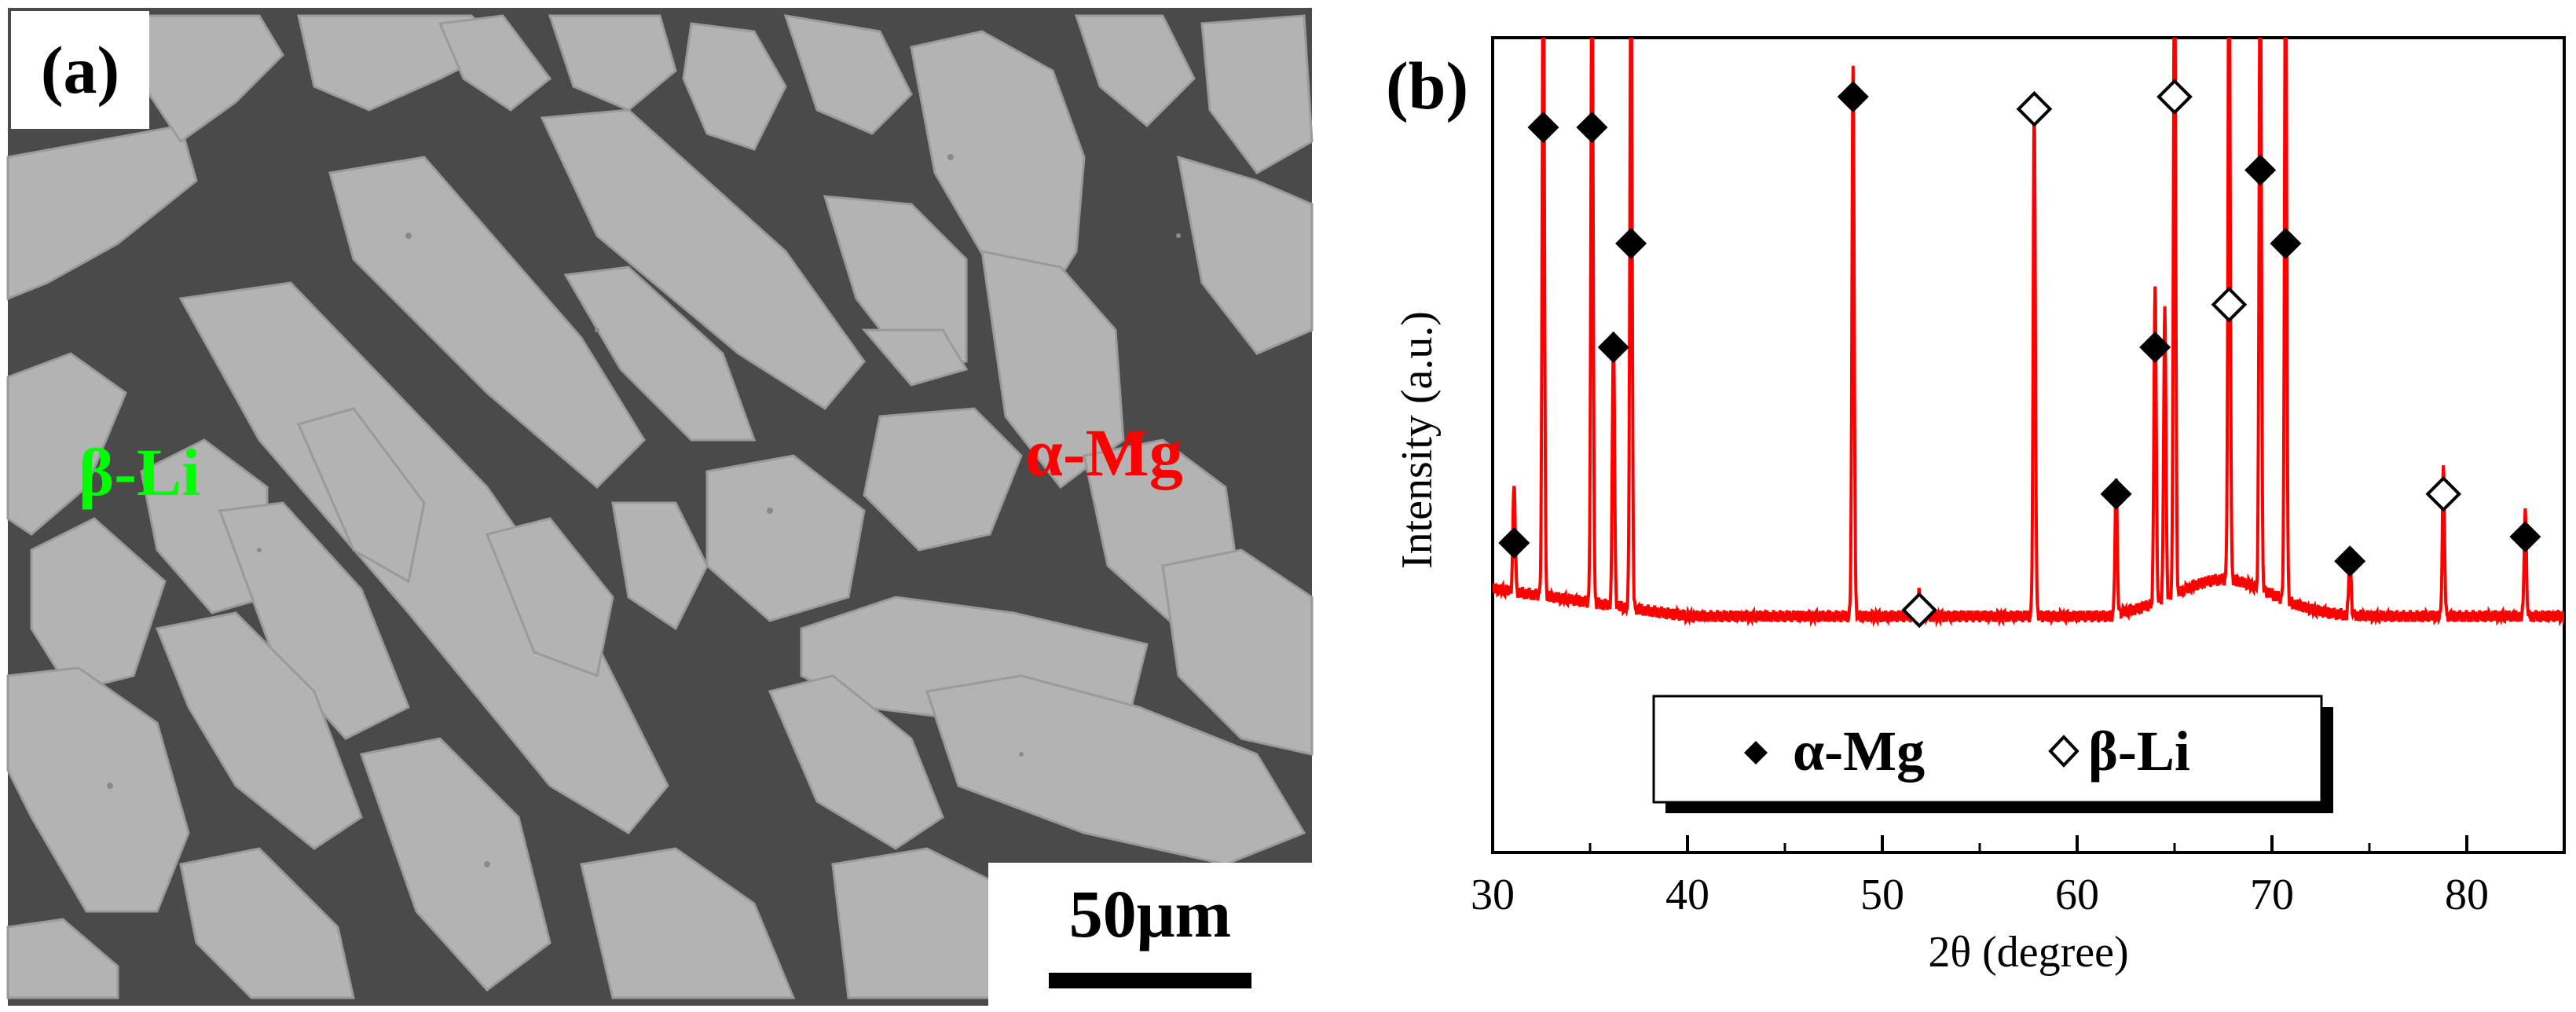 Image resolution: width=2576 pixels, height=1012 pixels. What do you see at coordinates (139, 472) in the screenshot?
I see `beta-li-label: β-Li` at bounding box center [139, 472].